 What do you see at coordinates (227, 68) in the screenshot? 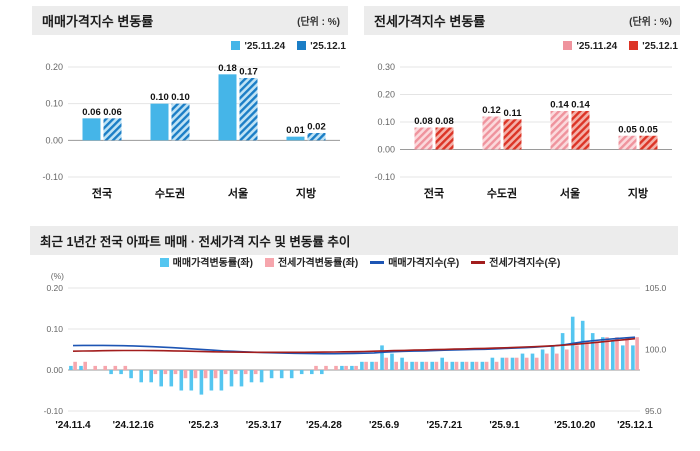
I see `bar-value-label: 0.18` at bounding box center [227, 68].